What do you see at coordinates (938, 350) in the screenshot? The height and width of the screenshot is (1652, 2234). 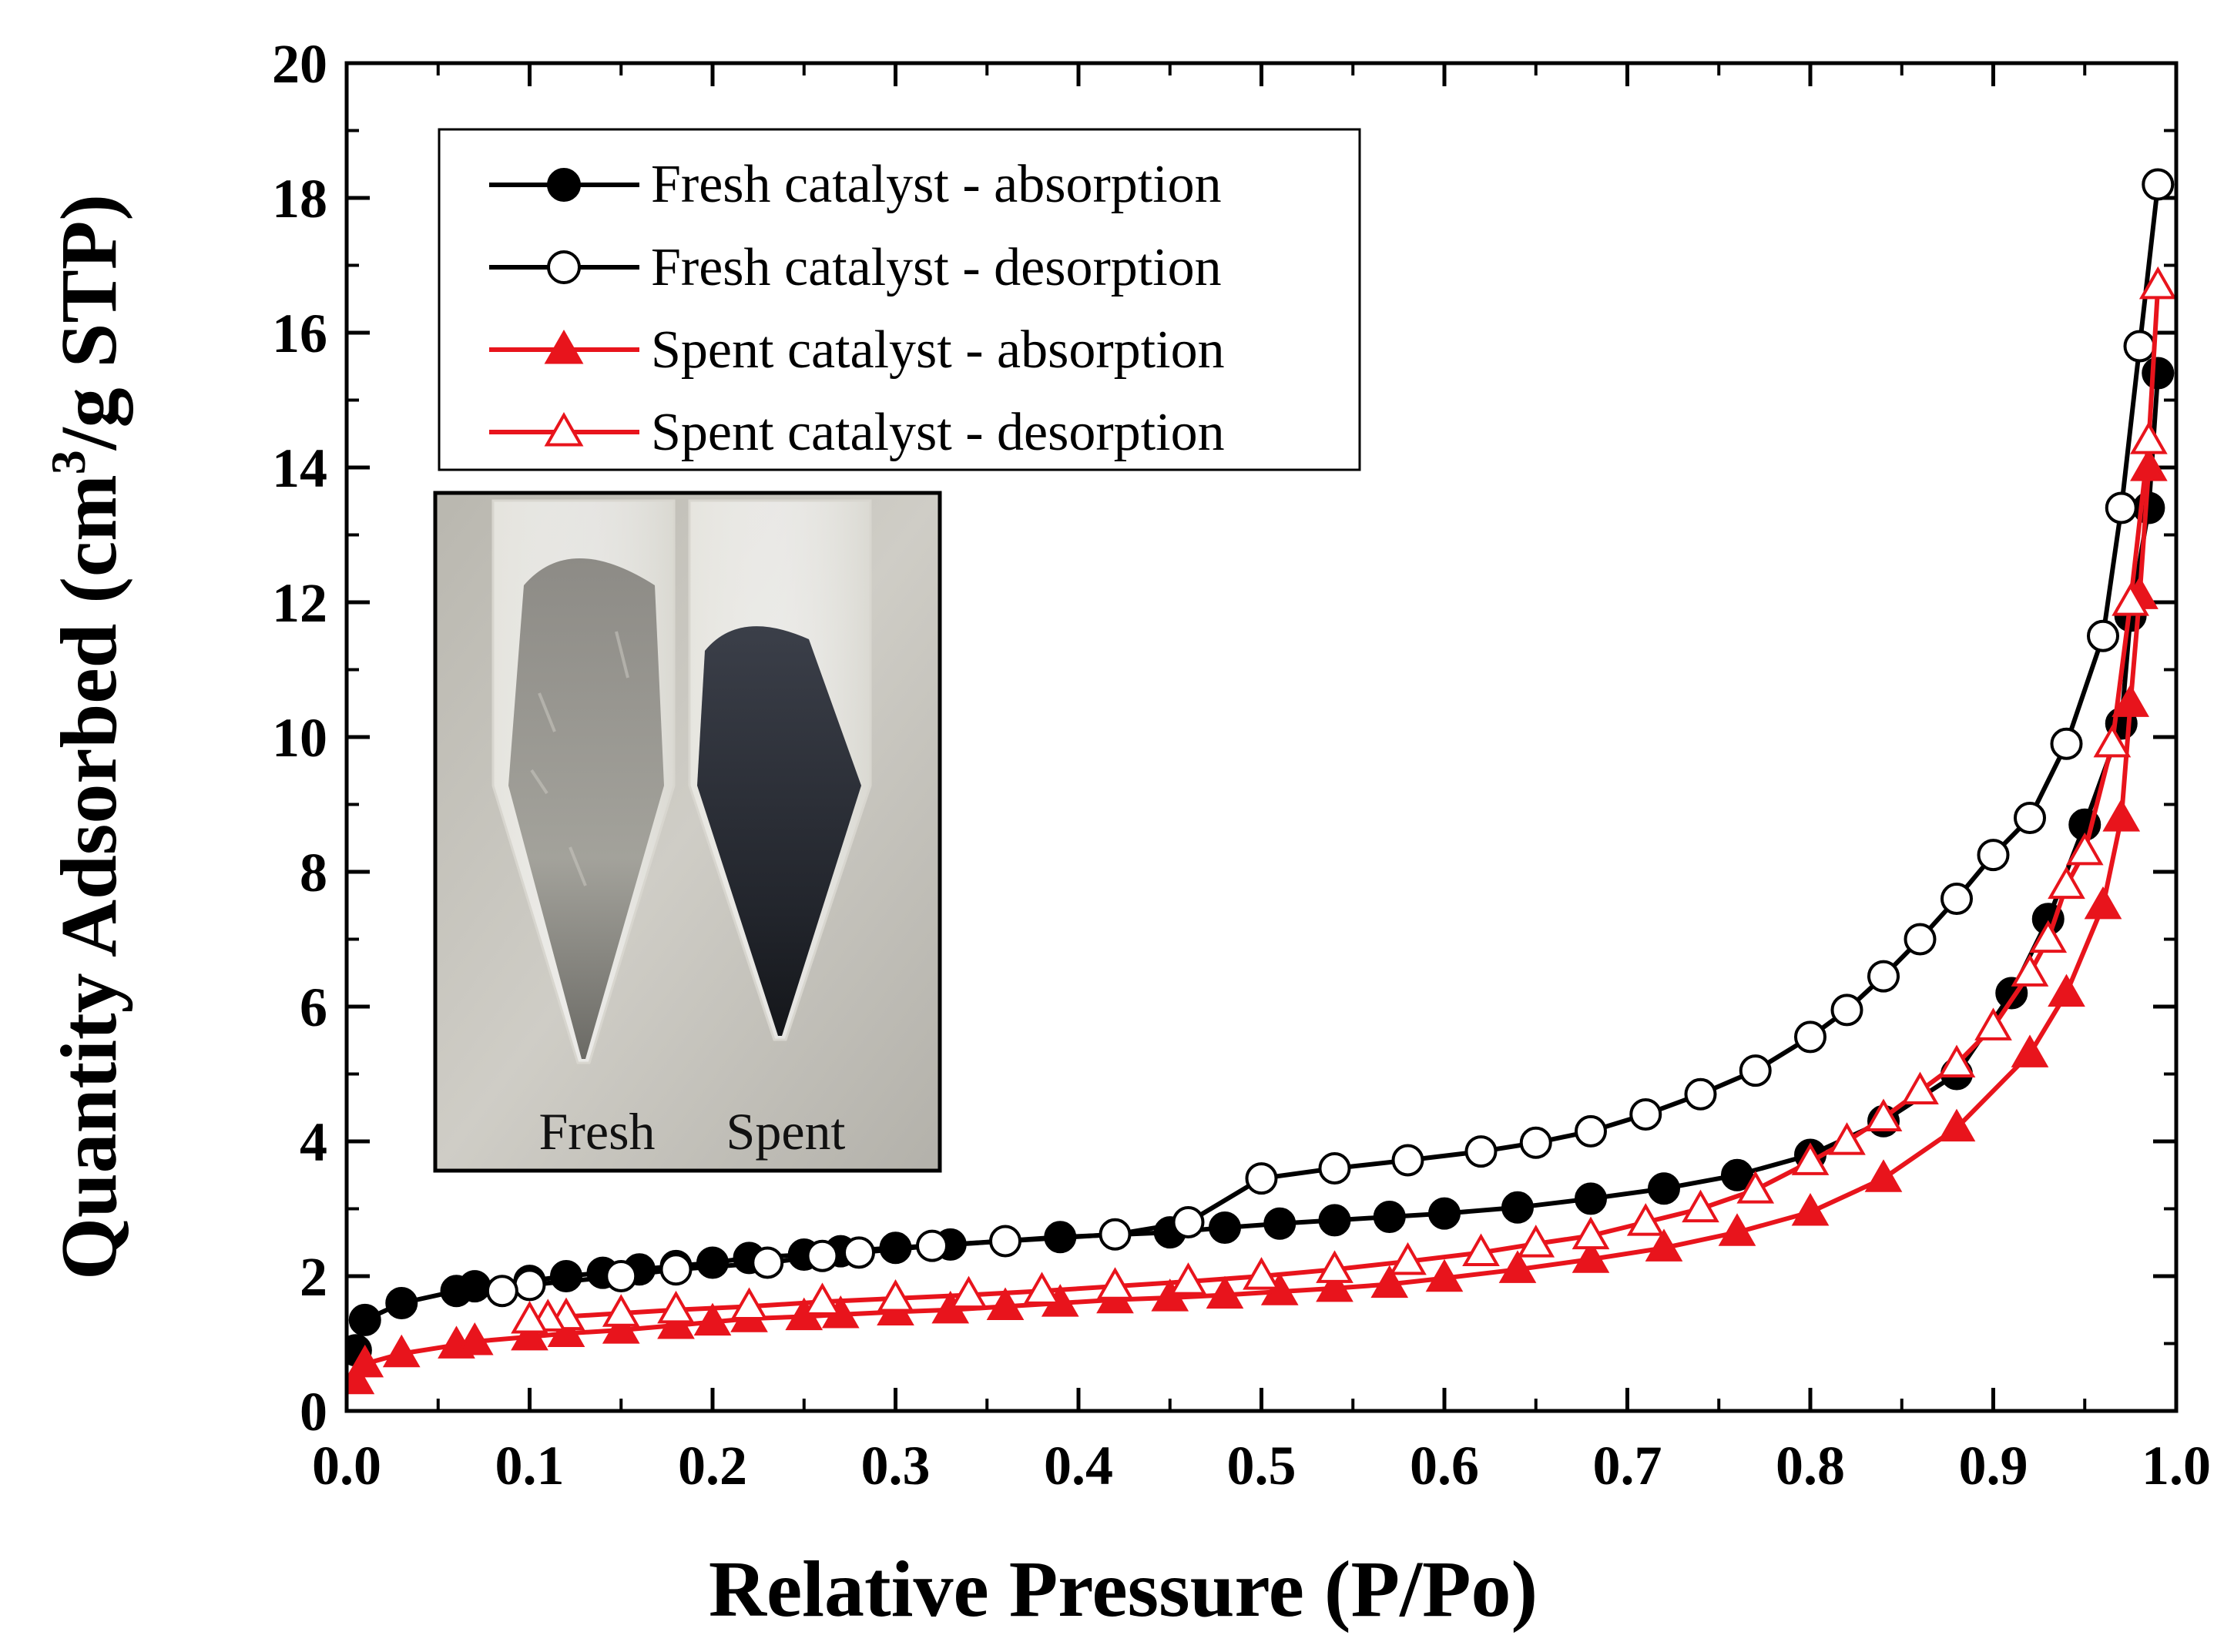 I see `legend-label-spent-absorption: Spent catalyst - absorption` at bounding box center [938, 350].